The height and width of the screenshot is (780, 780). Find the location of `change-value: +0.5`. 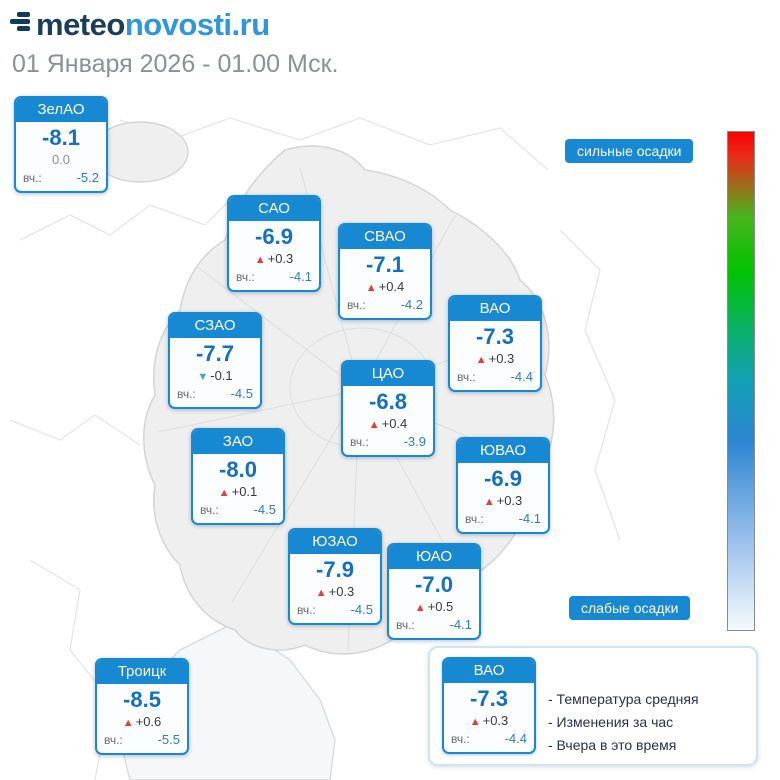

change-value: +0.5 is located at coordinates (440, 606).